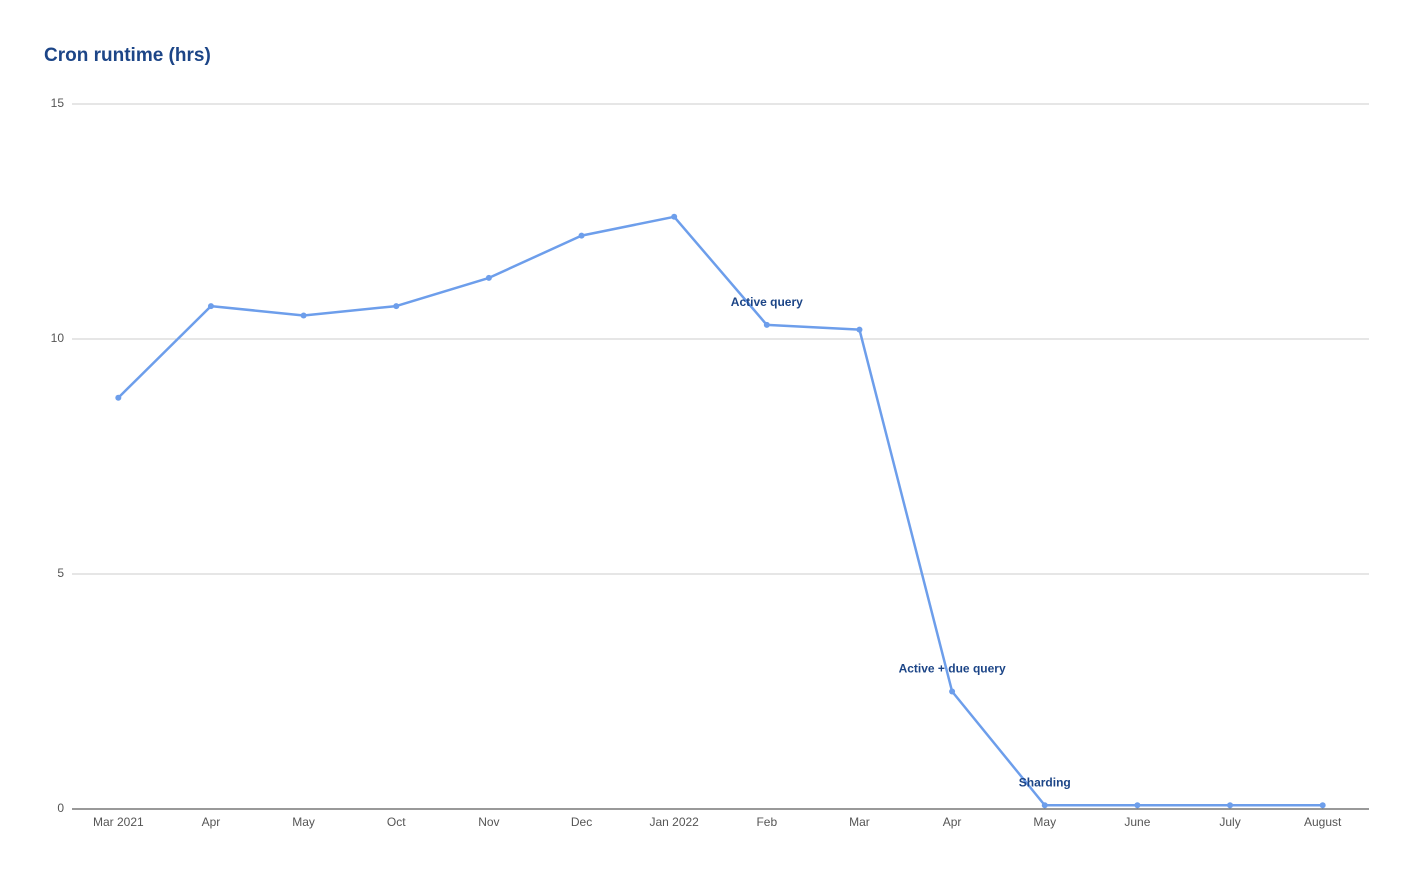  Describe the element at coordinates (60, 808) in the screenshot. I see `y-tick-label: 0` at that location.